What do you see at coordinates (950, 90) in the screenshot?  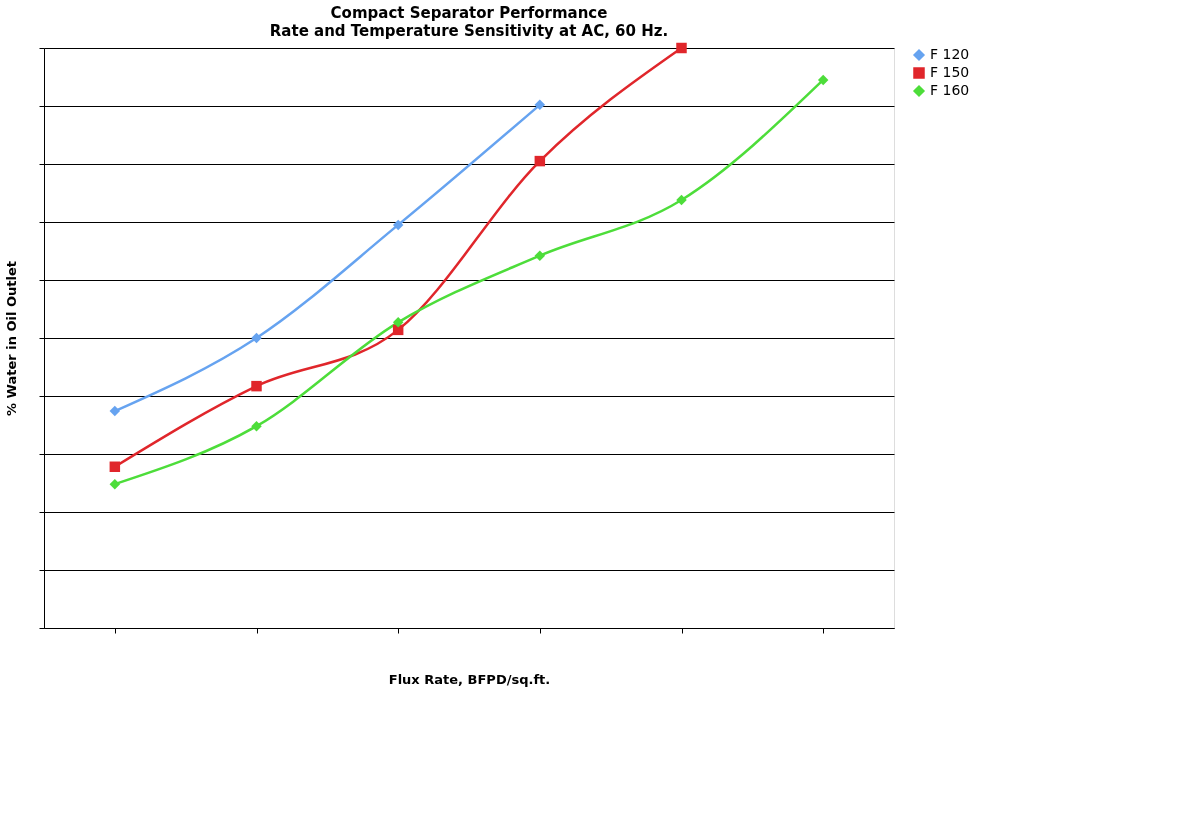 I see `legend-label: F 160` at bounding box center [950, 90].